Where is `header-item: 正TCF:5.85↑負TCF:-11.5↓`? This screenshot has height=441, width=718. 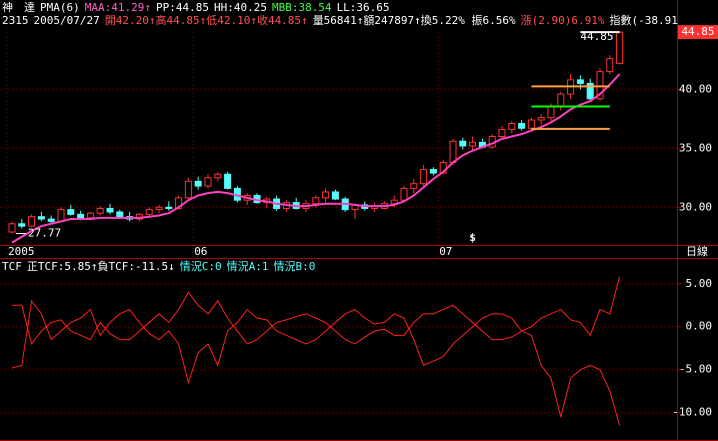 header-item: 正TCF:5.85↑負TCF:-11.5↓ is located at coordinates (101, 266).